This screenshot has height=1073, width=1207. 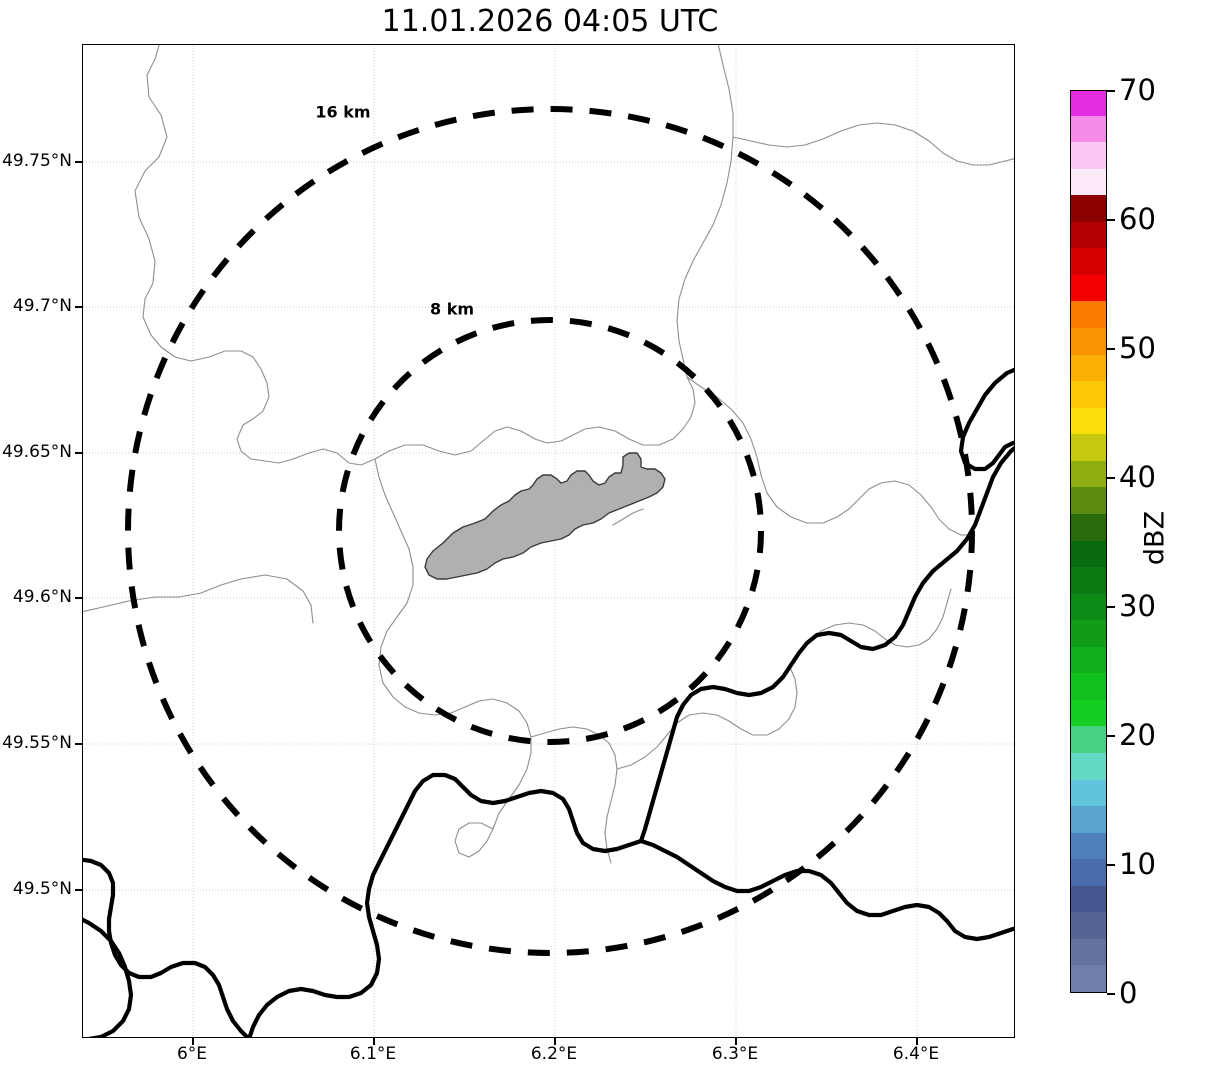 What do you see at coordinates (42, 306) in the screenshot?
I see `y-axis-label-49-7: 49.7°N` at bounding box center [42, 306].